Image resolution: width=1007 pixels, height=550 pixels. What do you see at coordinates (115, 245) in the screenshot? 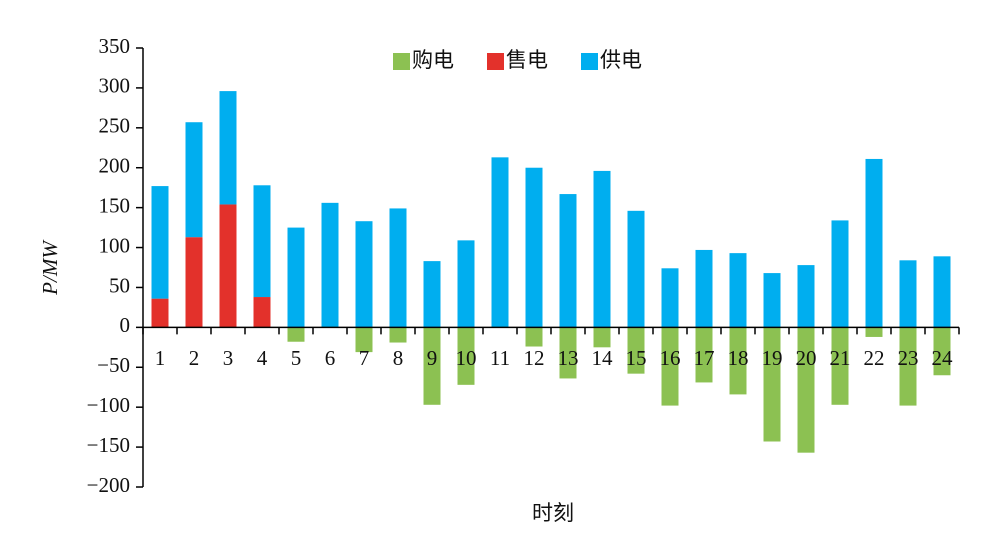
I see `y-tick-label: 100` at bounding box center [115, 245].